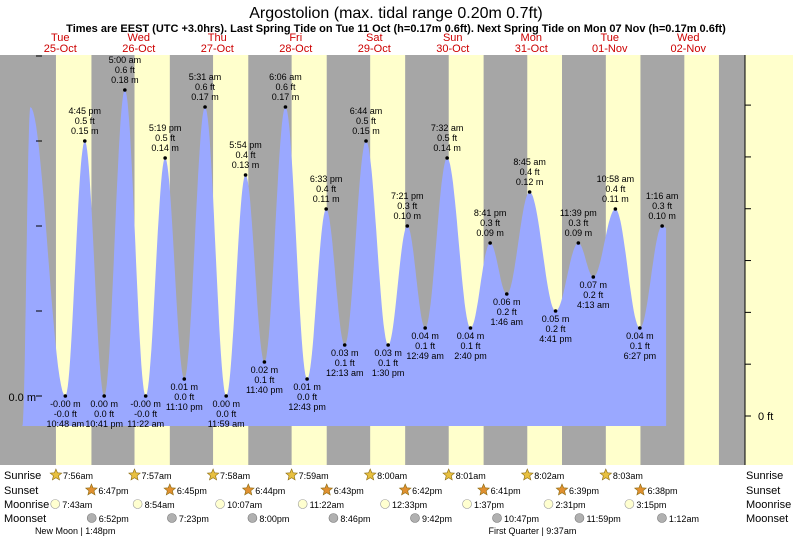 The image size is (793, 539). Describe the element at coordinates (66, 414) in the screenshot. I see `extreme-feet: -0.0 ft` at that location.